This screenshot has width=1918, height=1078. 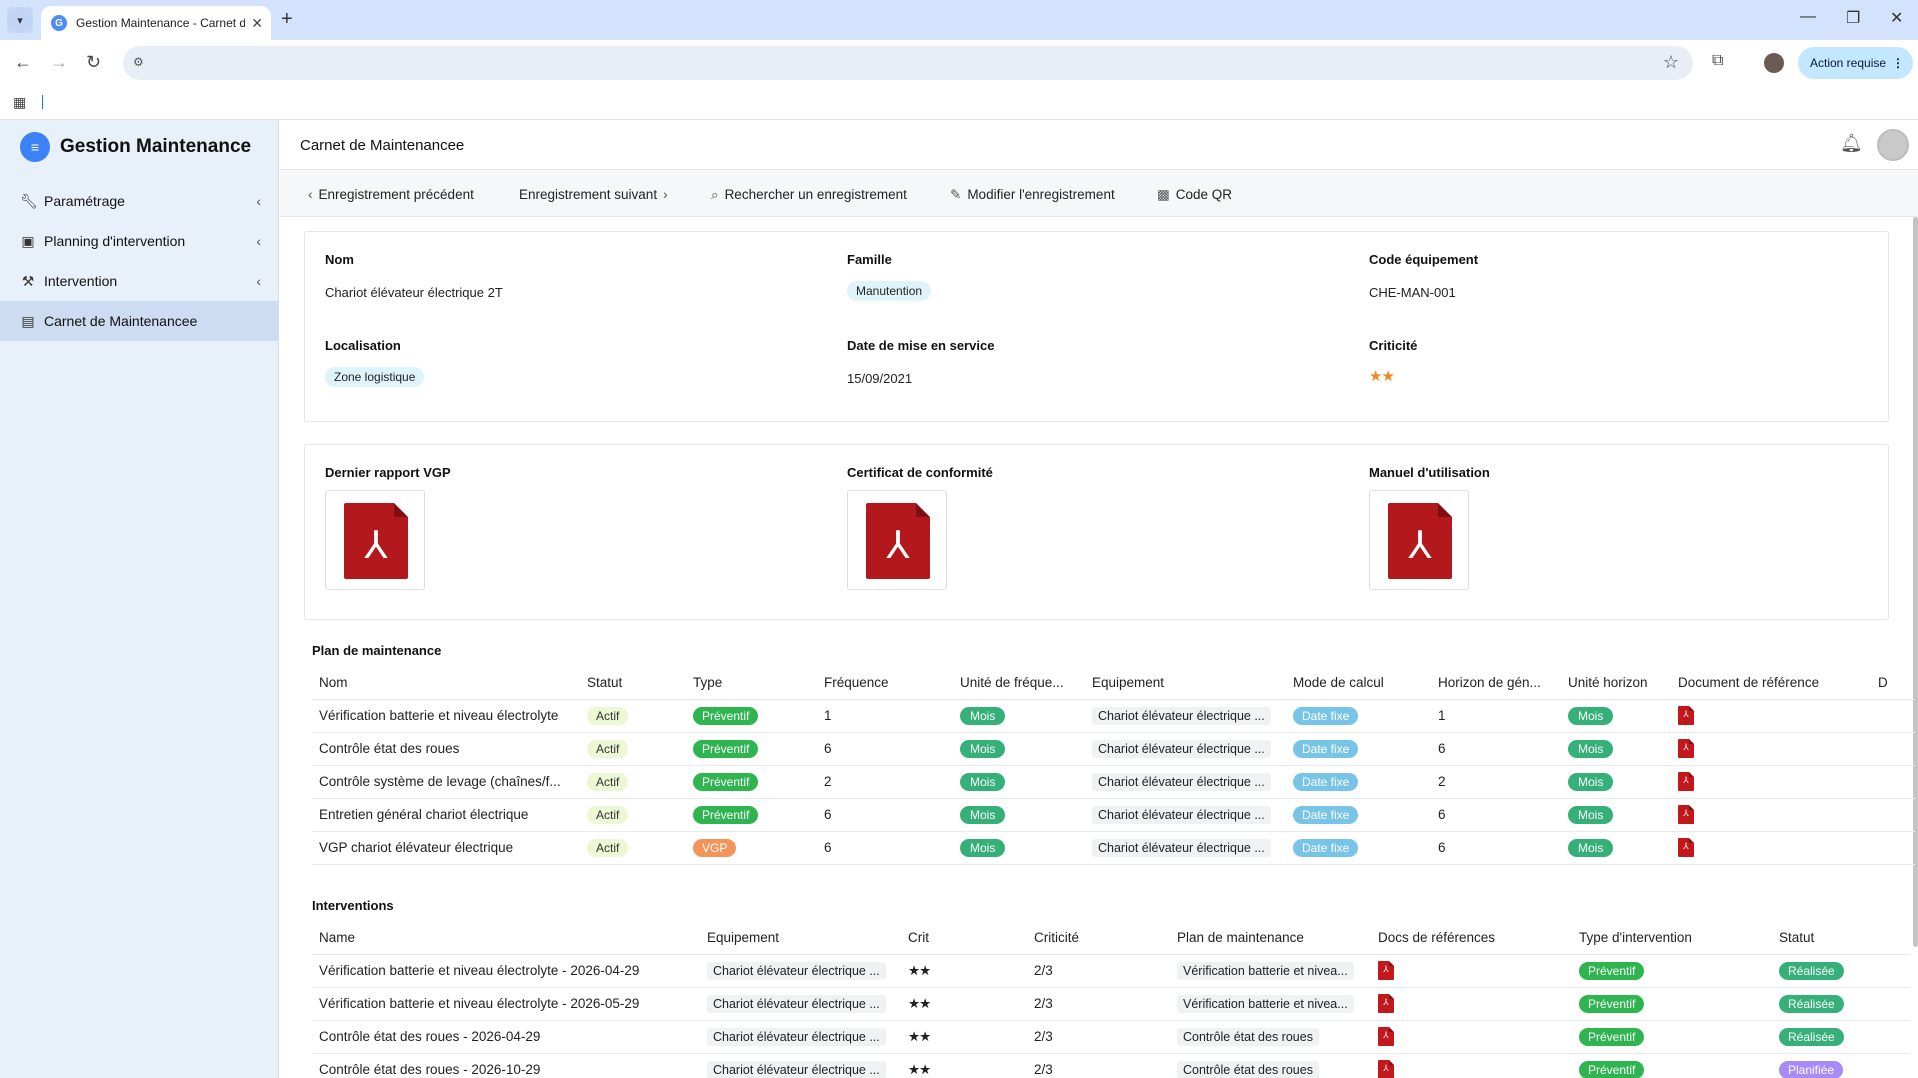 What do you see at coordinates (1616, 683) in the screenshot?
I see `plan-col-header: Unité horizon` at bounding box center [1616, 683].